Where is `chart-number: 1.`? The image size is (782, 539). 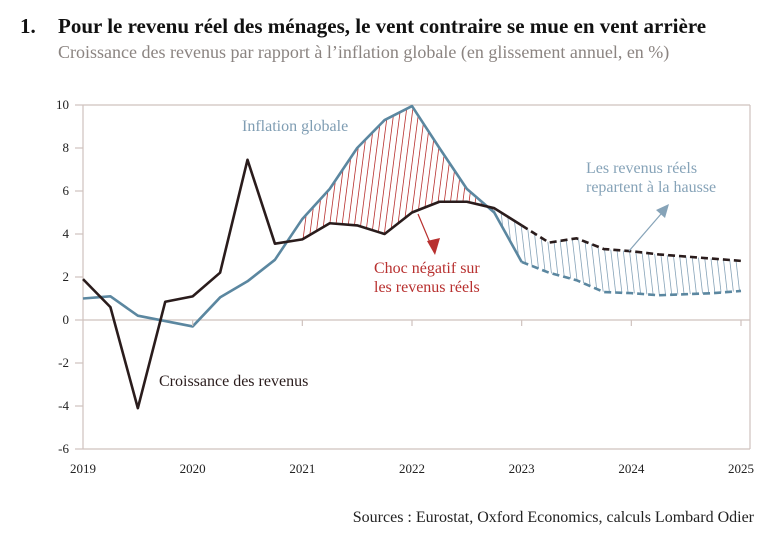
chart-number: 1. is located at coordinates (28, 26).